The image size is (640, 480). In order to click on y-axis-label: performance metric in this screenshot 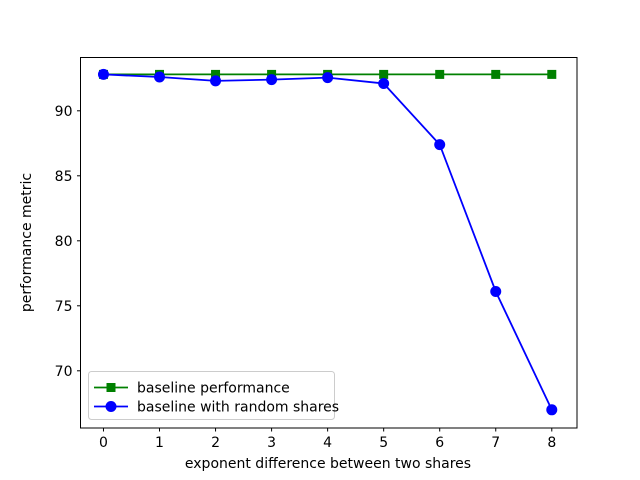, I will do `click(27, 242)`.